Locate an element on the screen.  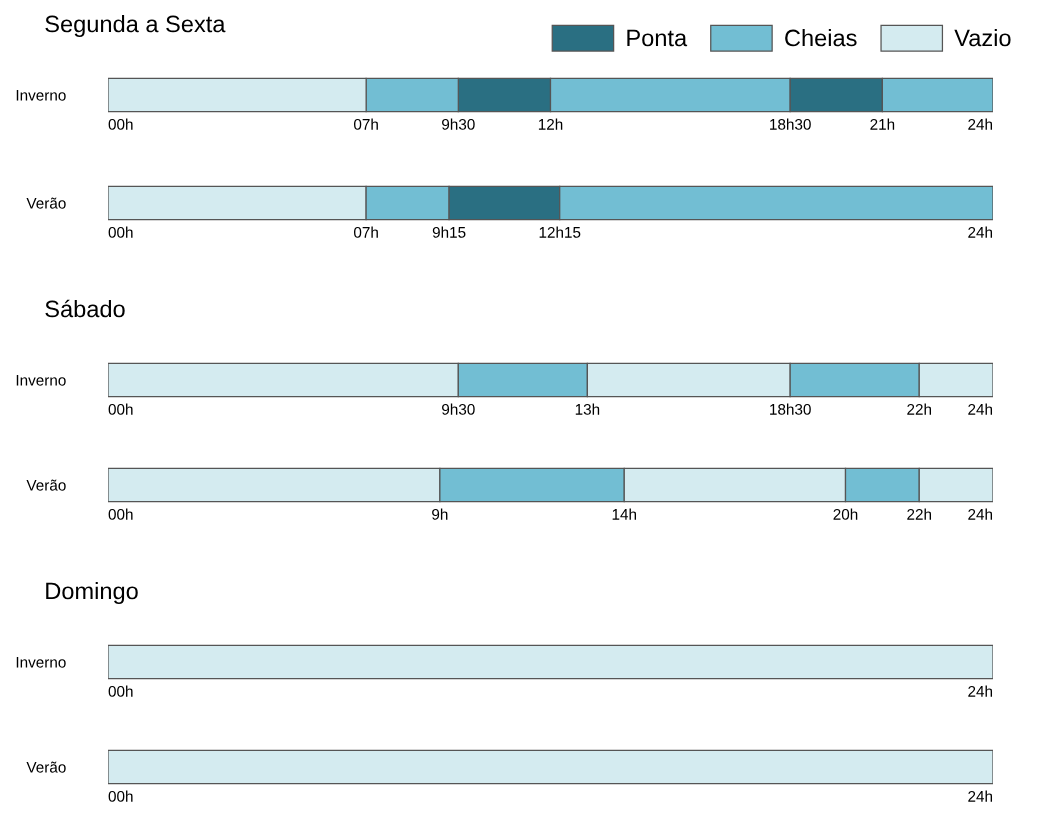
x-tick-label: 14h is located at coordinates (624, 514).